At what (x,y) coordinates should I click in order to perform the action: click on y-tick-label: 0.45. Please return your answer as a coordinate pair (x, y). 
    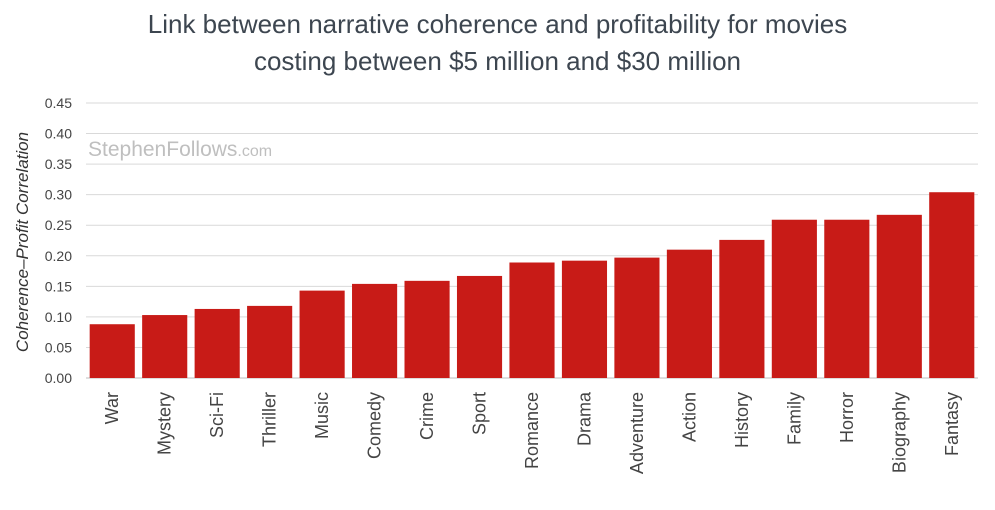
    Looking at the image, I should click on (58, 103).